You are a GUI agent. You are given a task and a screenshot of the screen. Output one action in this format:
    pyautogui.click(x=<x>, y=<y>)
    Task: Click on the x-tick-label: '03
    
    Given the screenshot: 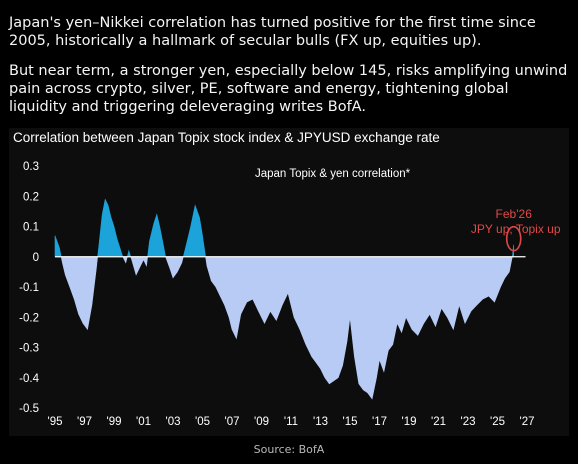 What is the action you would take?
    pyautogui.click(x=173, y=422)
    